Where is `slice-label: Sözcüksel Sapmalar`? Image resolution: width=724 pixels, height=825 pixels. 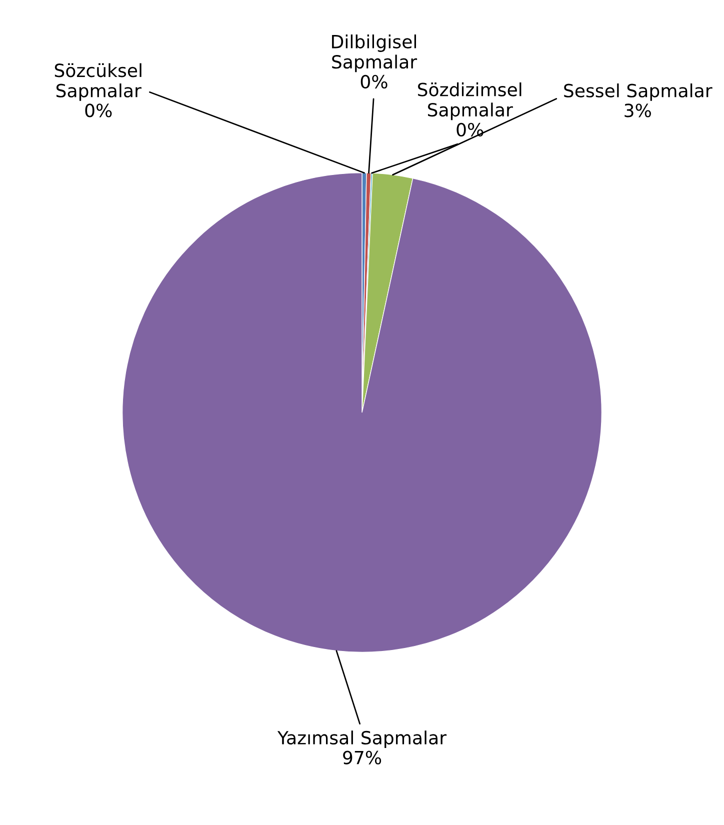 slice-label: Sözcüksel Sapmalar is located at coordinates (98, 82).